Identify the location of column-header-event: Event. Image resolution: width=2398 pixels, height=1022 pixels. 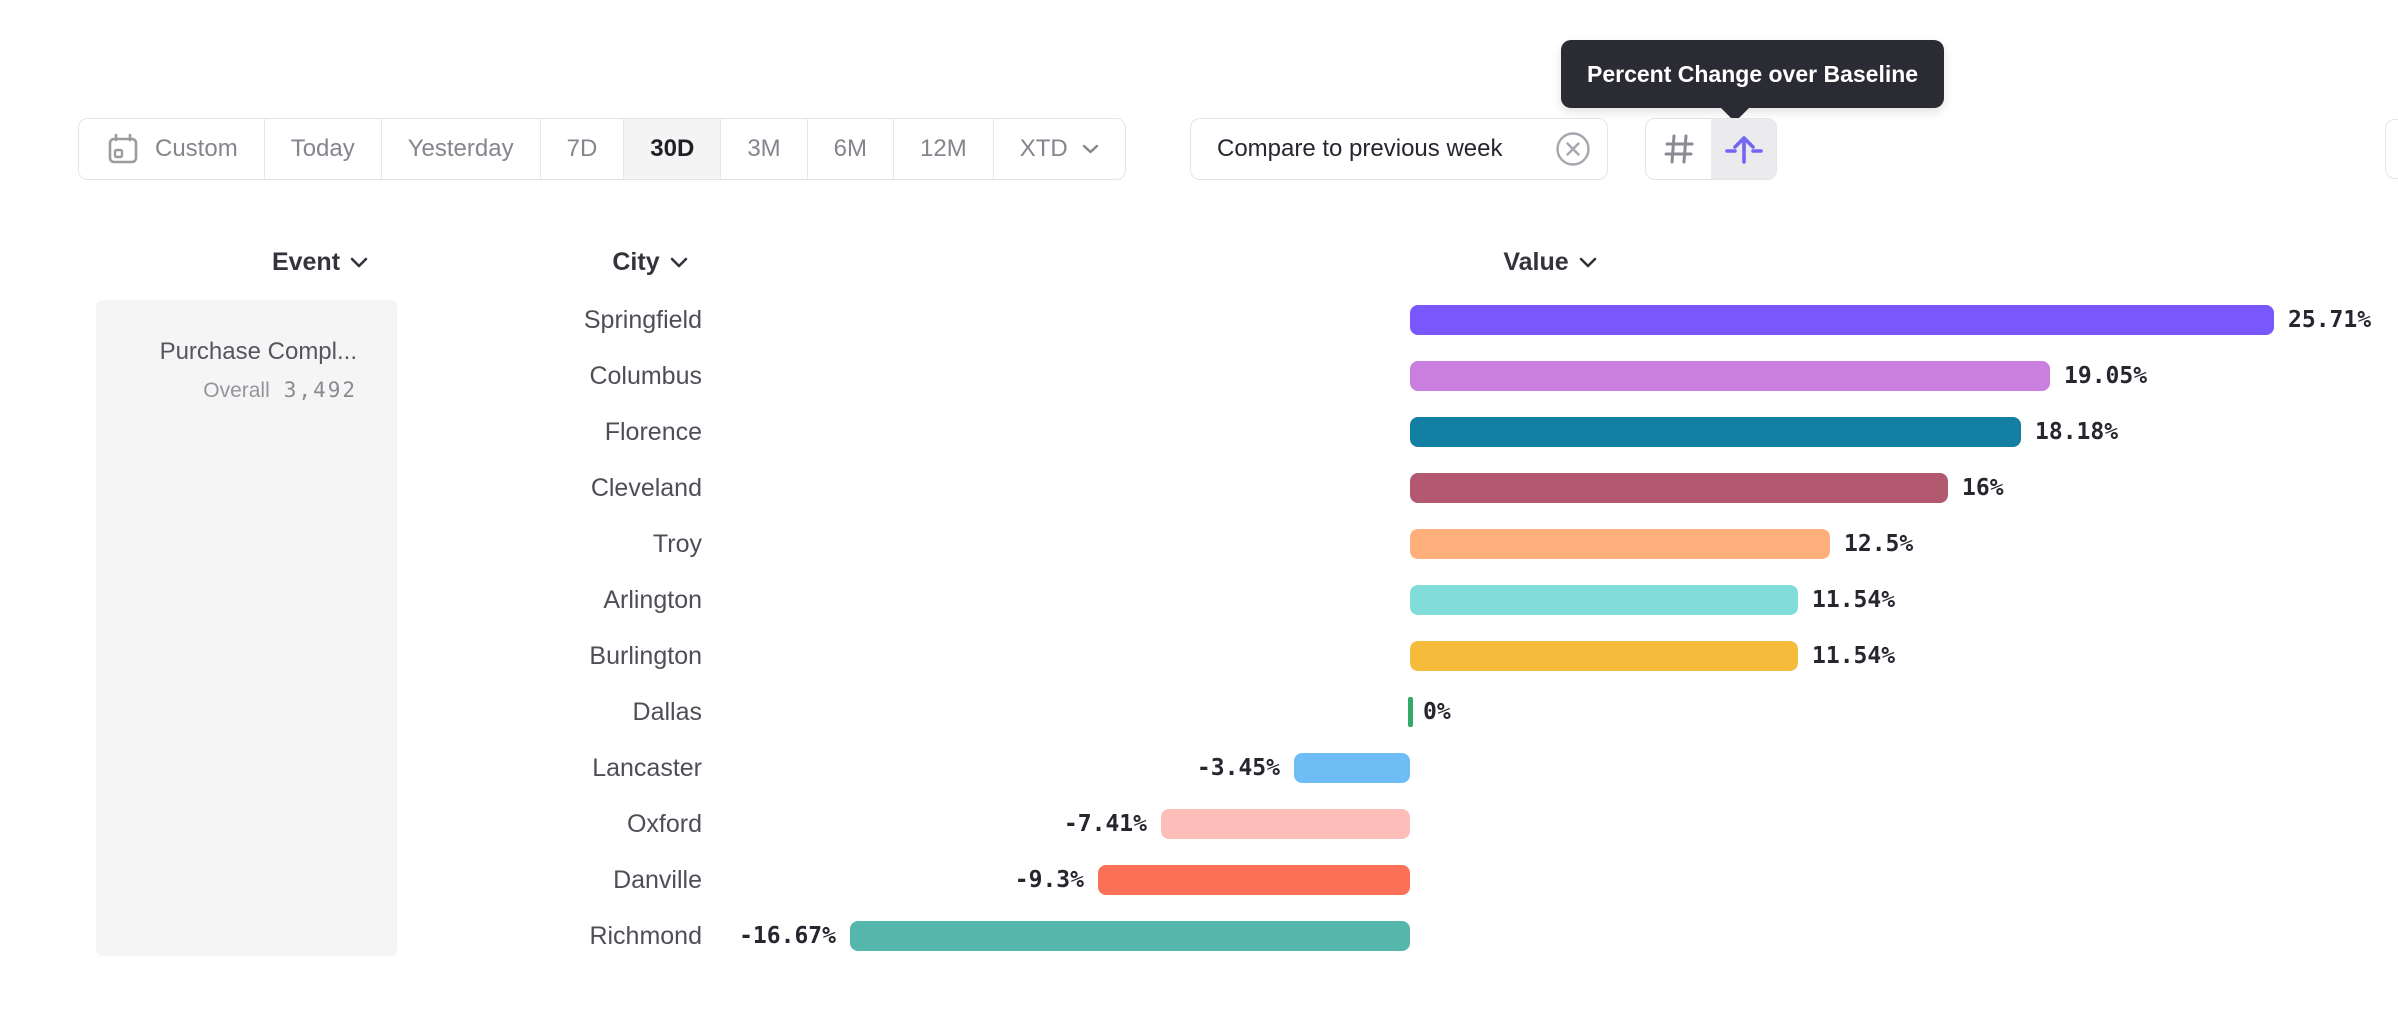
(320, 262).